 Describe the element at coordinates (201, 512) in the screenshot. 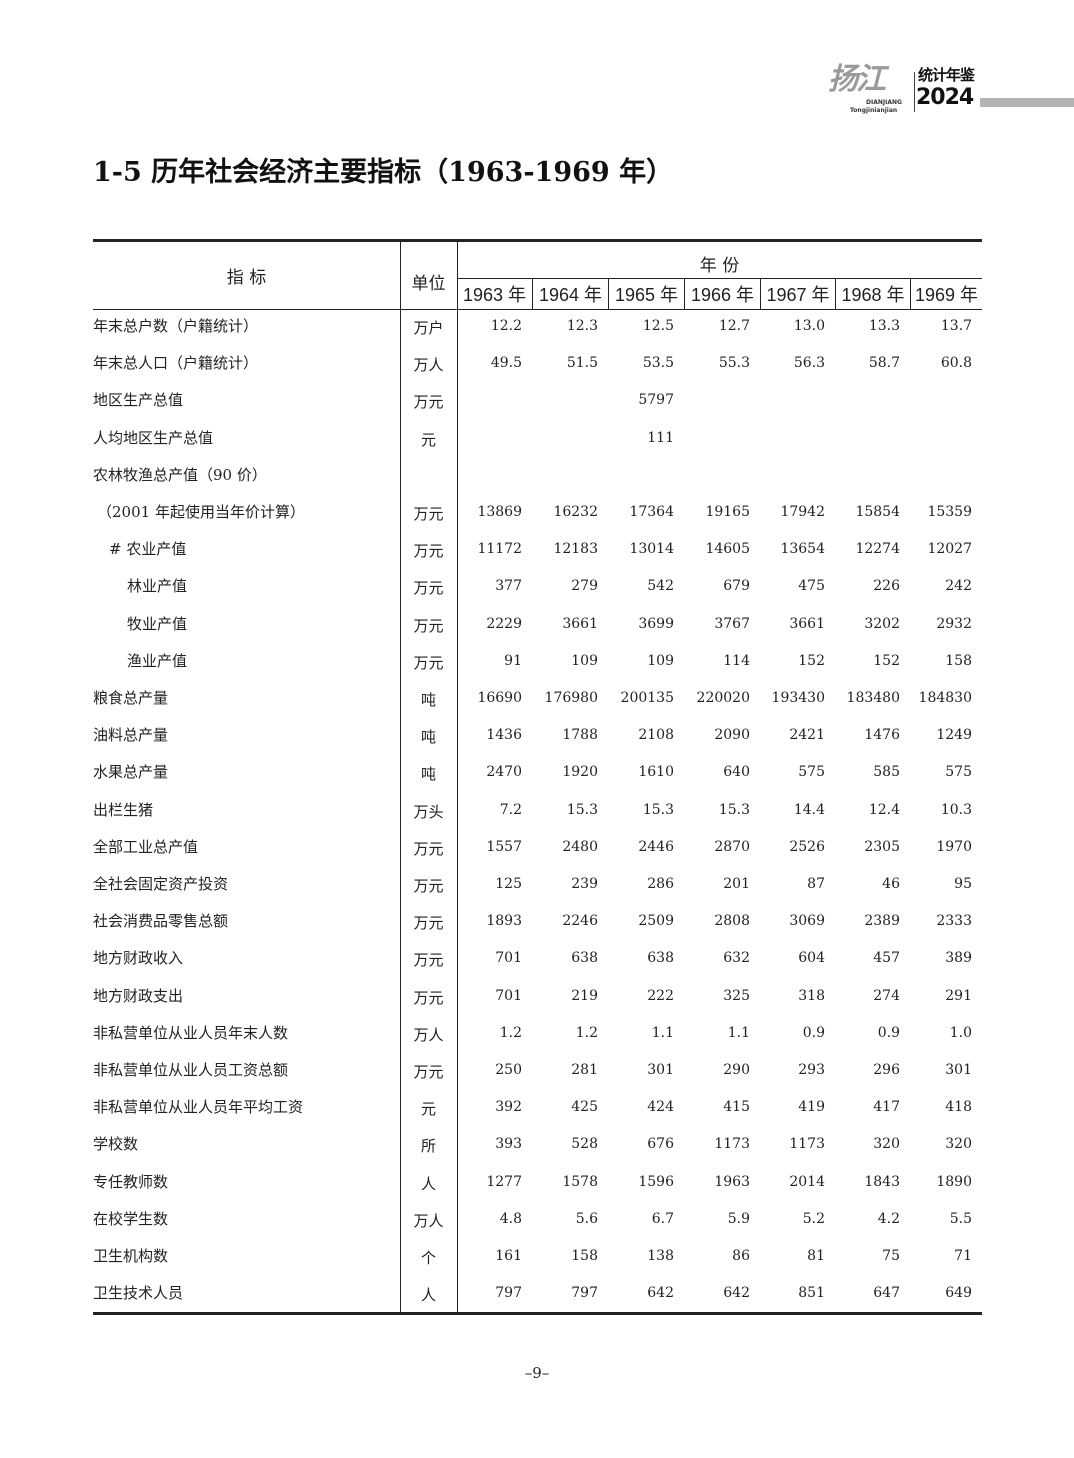

I see `row-label: （2001 年起使用当年价计算）` at that location.